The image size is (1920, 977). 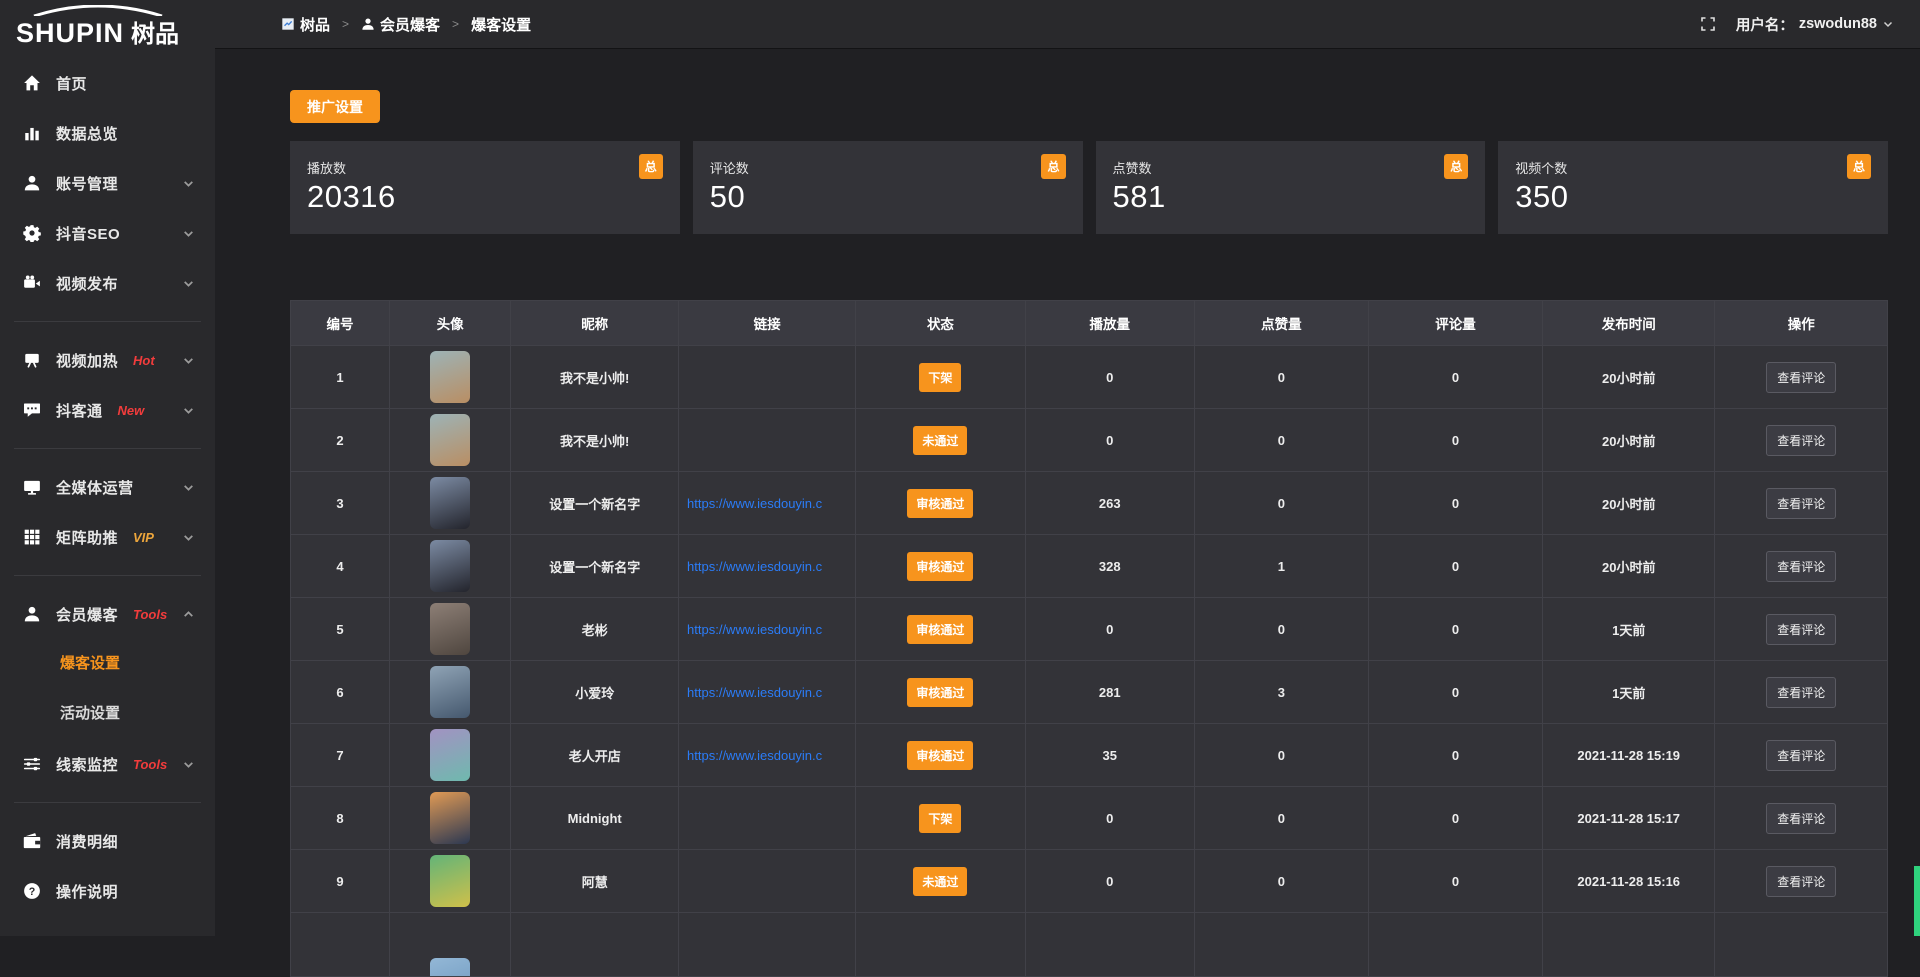 What do you see at coordinates (368, 24) in the screenshot?
I see `user-icon` at bounding box center [368, 24].